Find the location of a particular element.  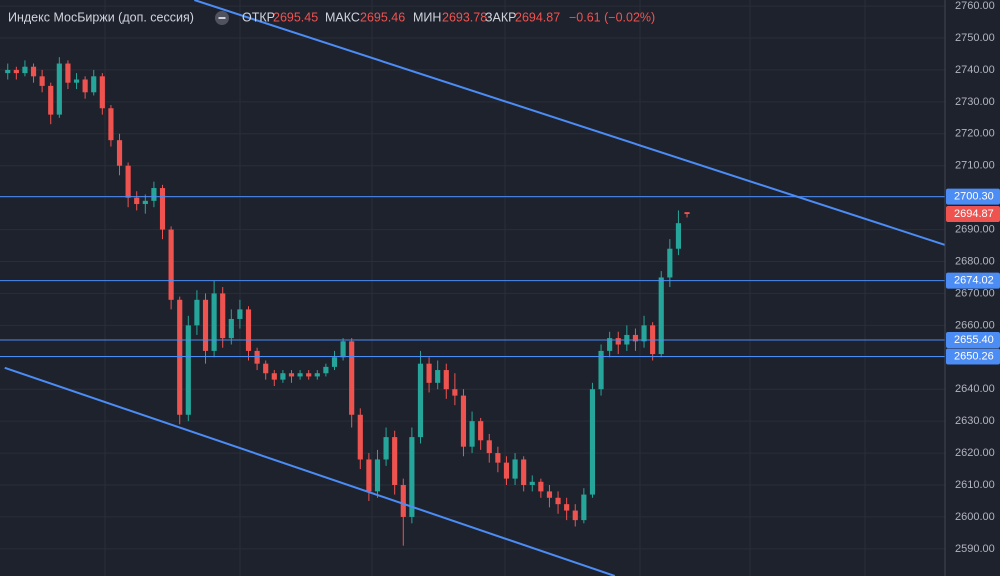

level-label: 2655.40 is located at coordinates (974, 340).